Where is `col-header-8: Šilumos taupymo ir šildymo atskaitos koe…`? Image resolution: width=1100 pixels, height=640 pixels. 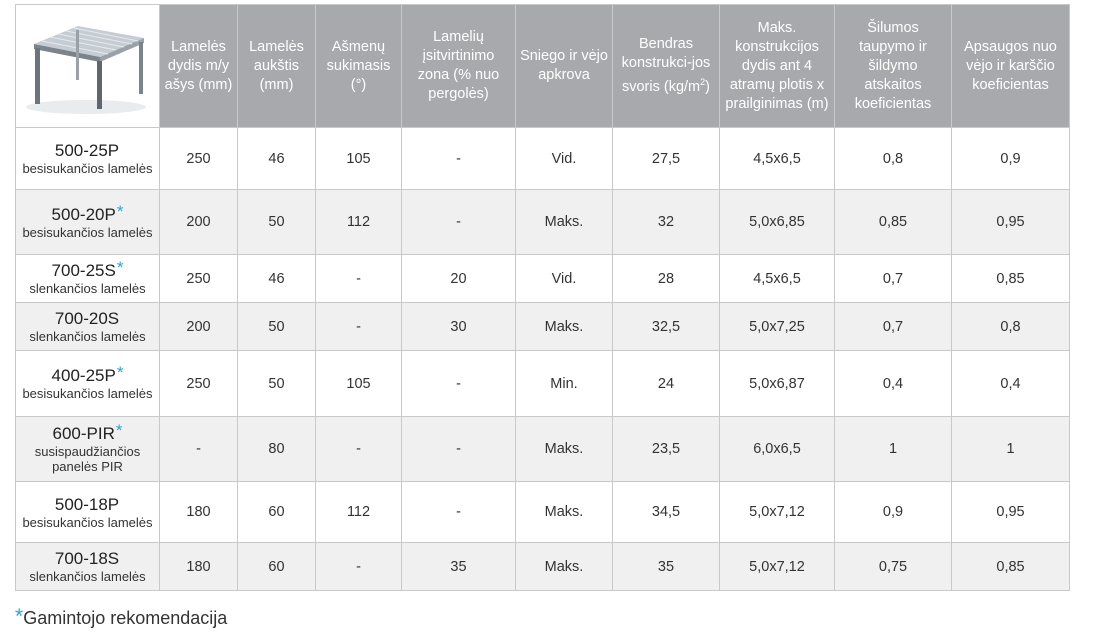
col-header-8: Šilumos taupymo ir šildymo atskaitos koe… is located at coordinates (893, 66).